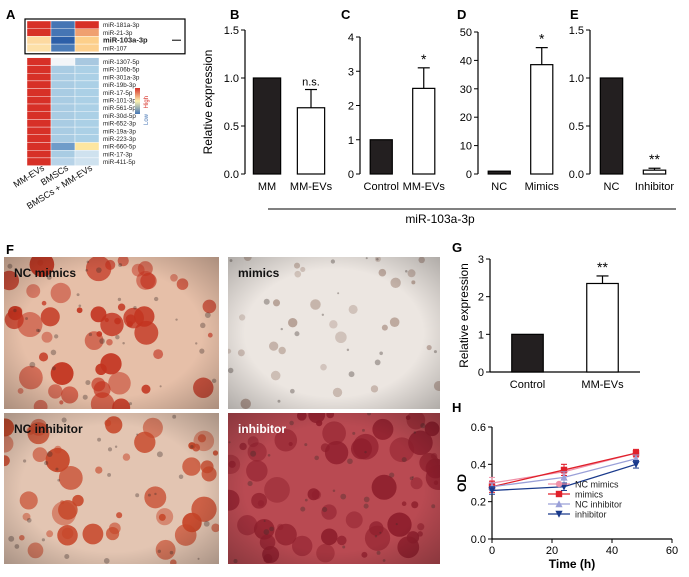  I want to click on heatmap-legend-bar, so click(137, 101).